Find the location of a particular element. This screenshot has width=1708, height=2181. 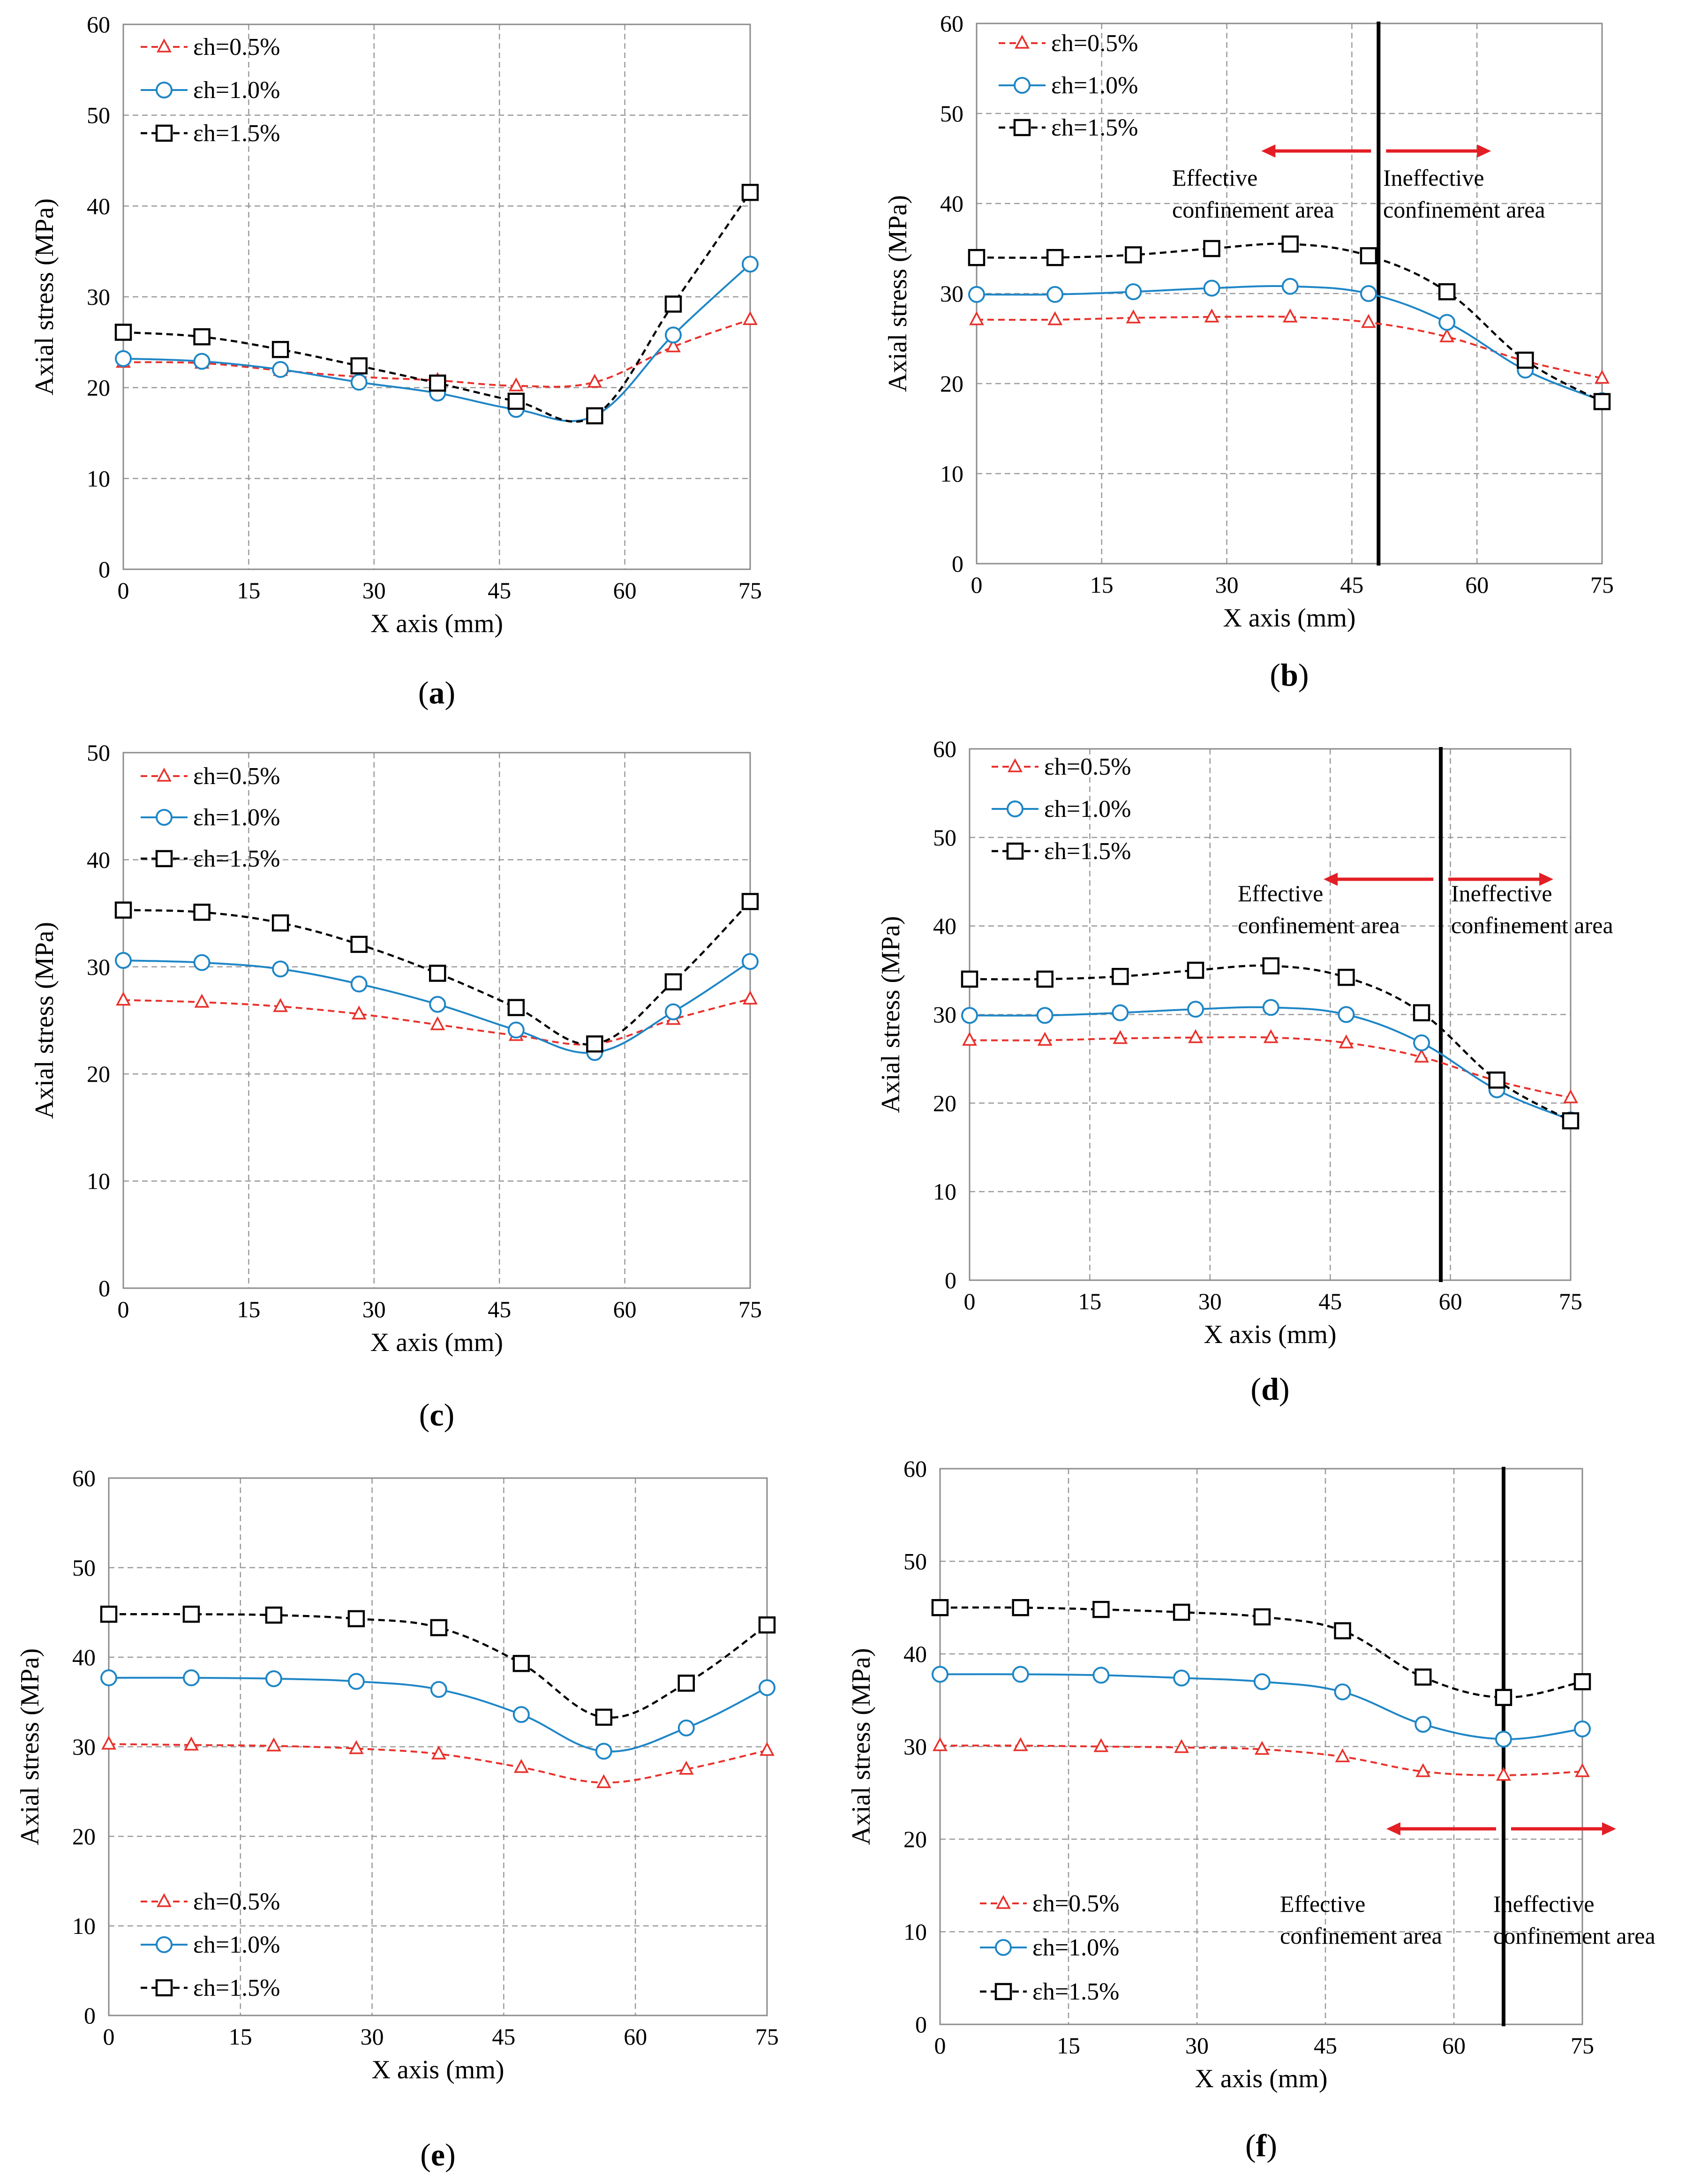

caption-paren-close: ) is located at coordinates (1303, 675).